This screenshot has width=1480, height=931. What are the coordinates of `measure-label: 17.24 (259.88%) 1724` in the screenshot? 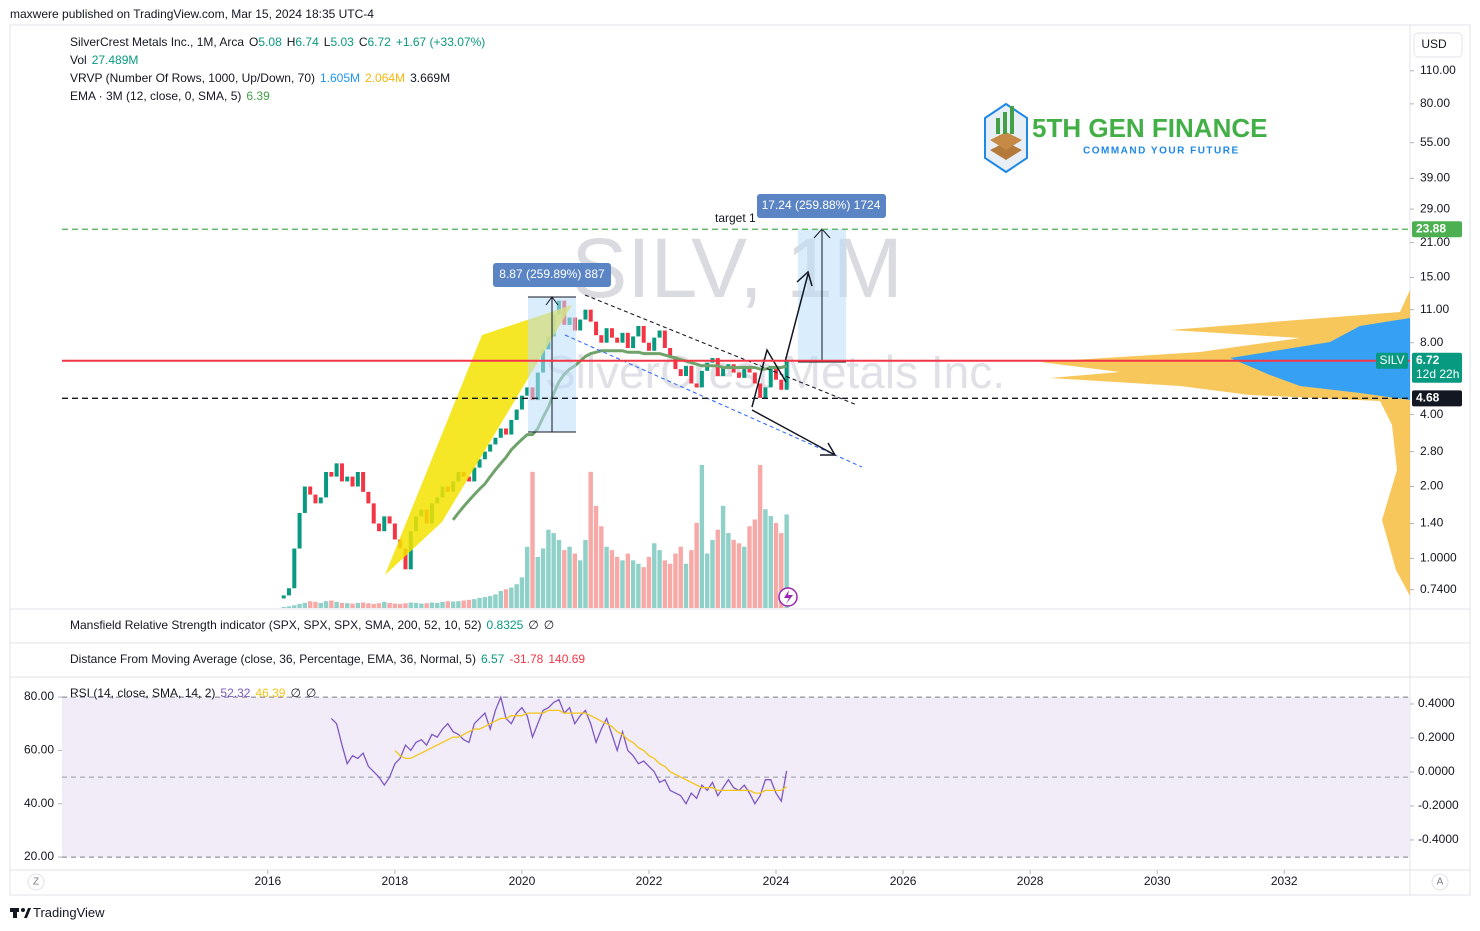 It's located at (821, 205).